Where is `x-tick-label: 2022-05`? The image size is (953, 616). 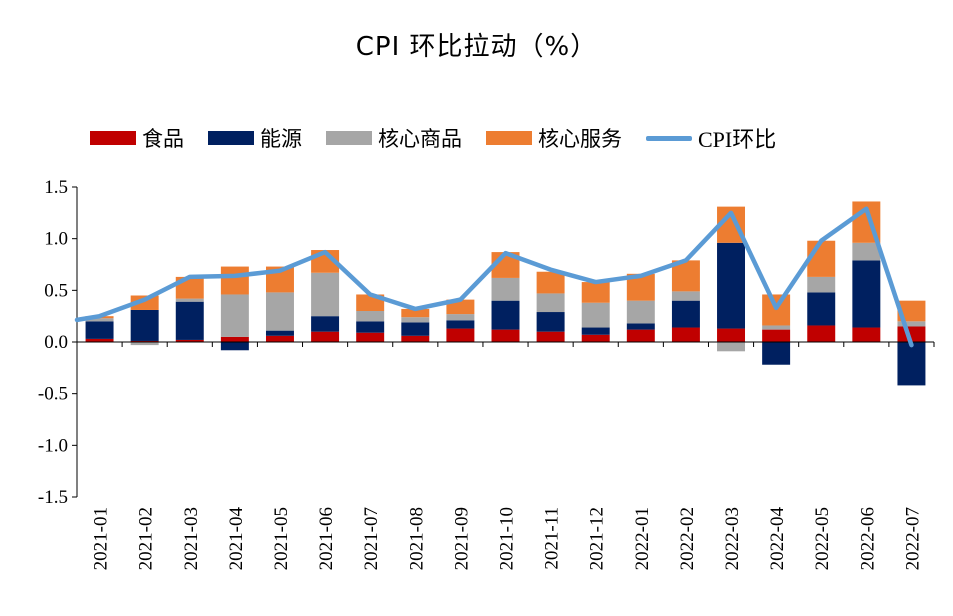 x-tick-label: 2022-05 is located at coordinates (822, 538).